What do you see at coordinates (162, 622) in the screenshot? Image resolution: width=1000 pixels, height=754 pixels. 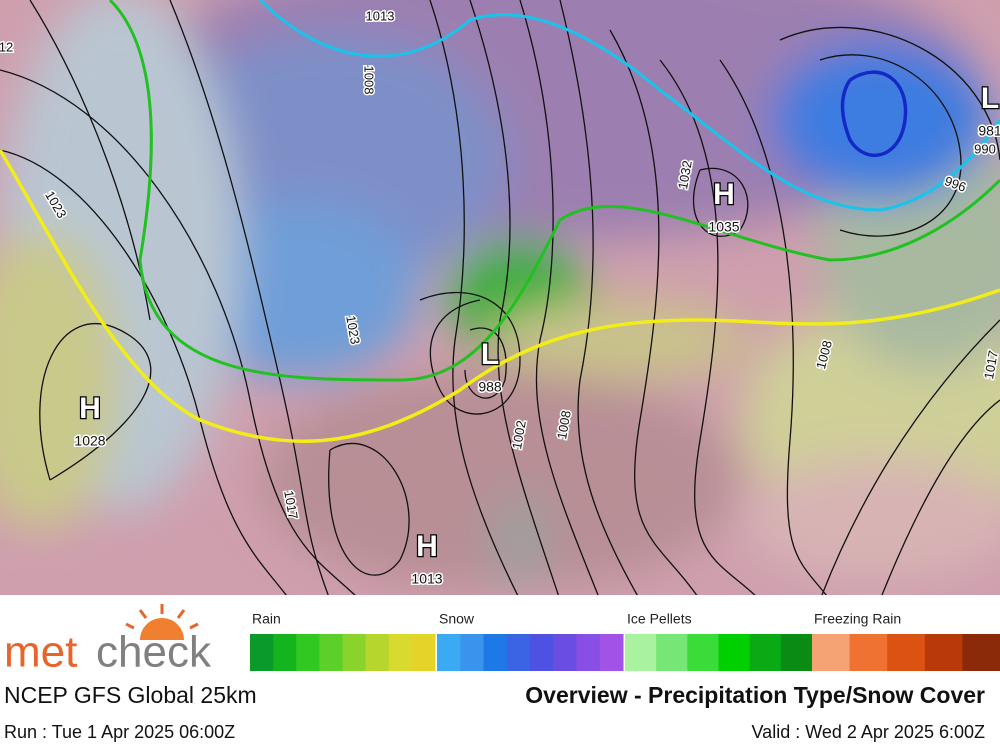 I see `logo-sun` at bounding box center [162, 622].